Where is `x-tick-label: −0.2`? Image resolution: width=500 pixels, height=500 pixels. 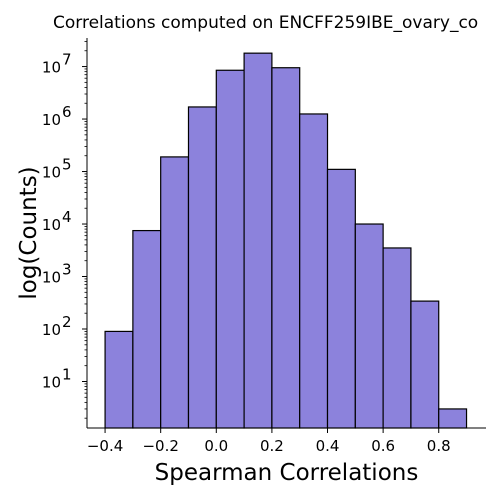
x-tick-label: −0.2 is located at coordinates (160, 446).